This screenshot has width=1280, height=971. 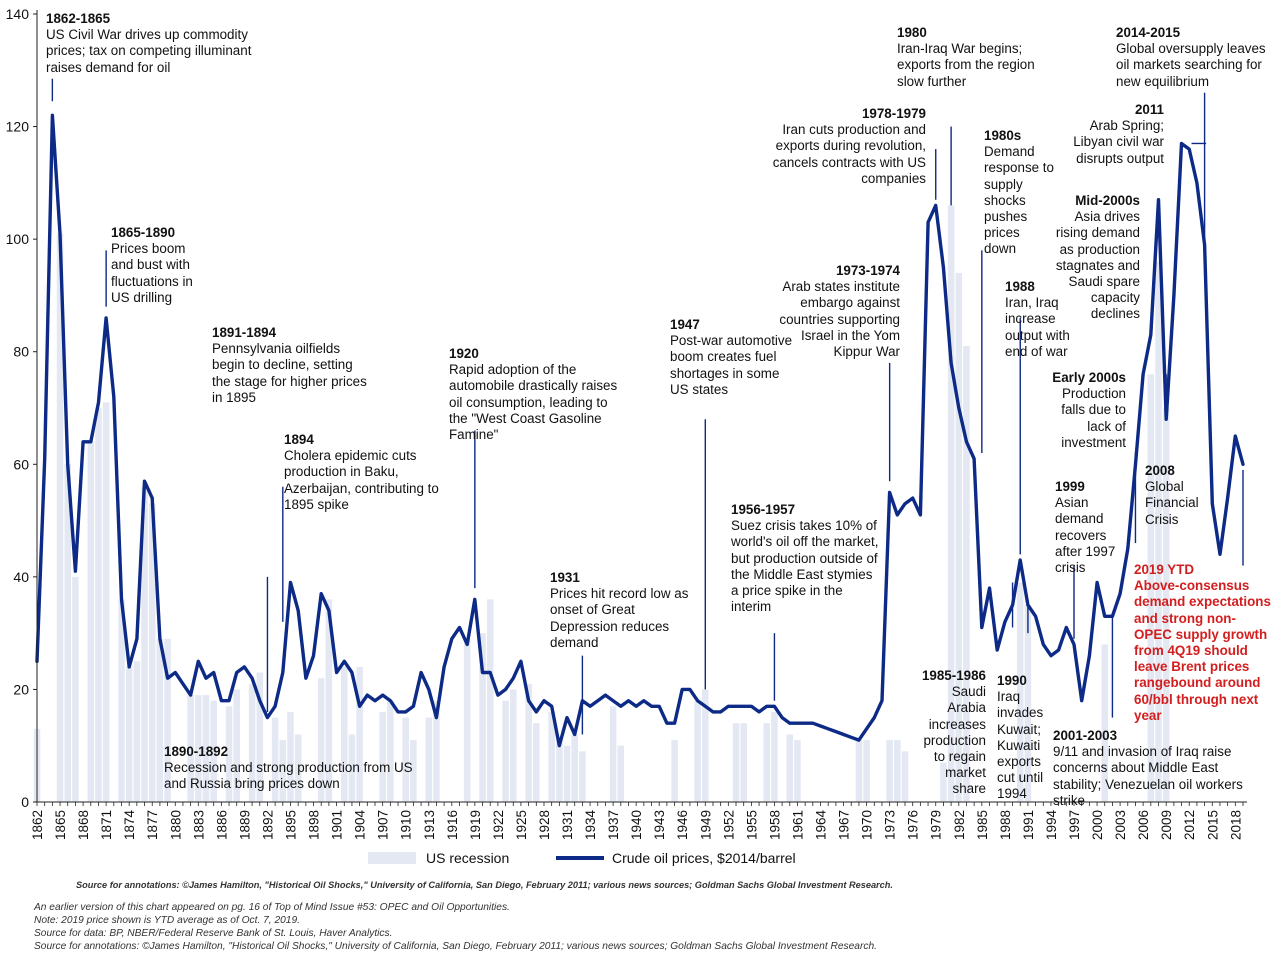 I want to click on x-tick-label: 1928, so click(x=544, y=825).